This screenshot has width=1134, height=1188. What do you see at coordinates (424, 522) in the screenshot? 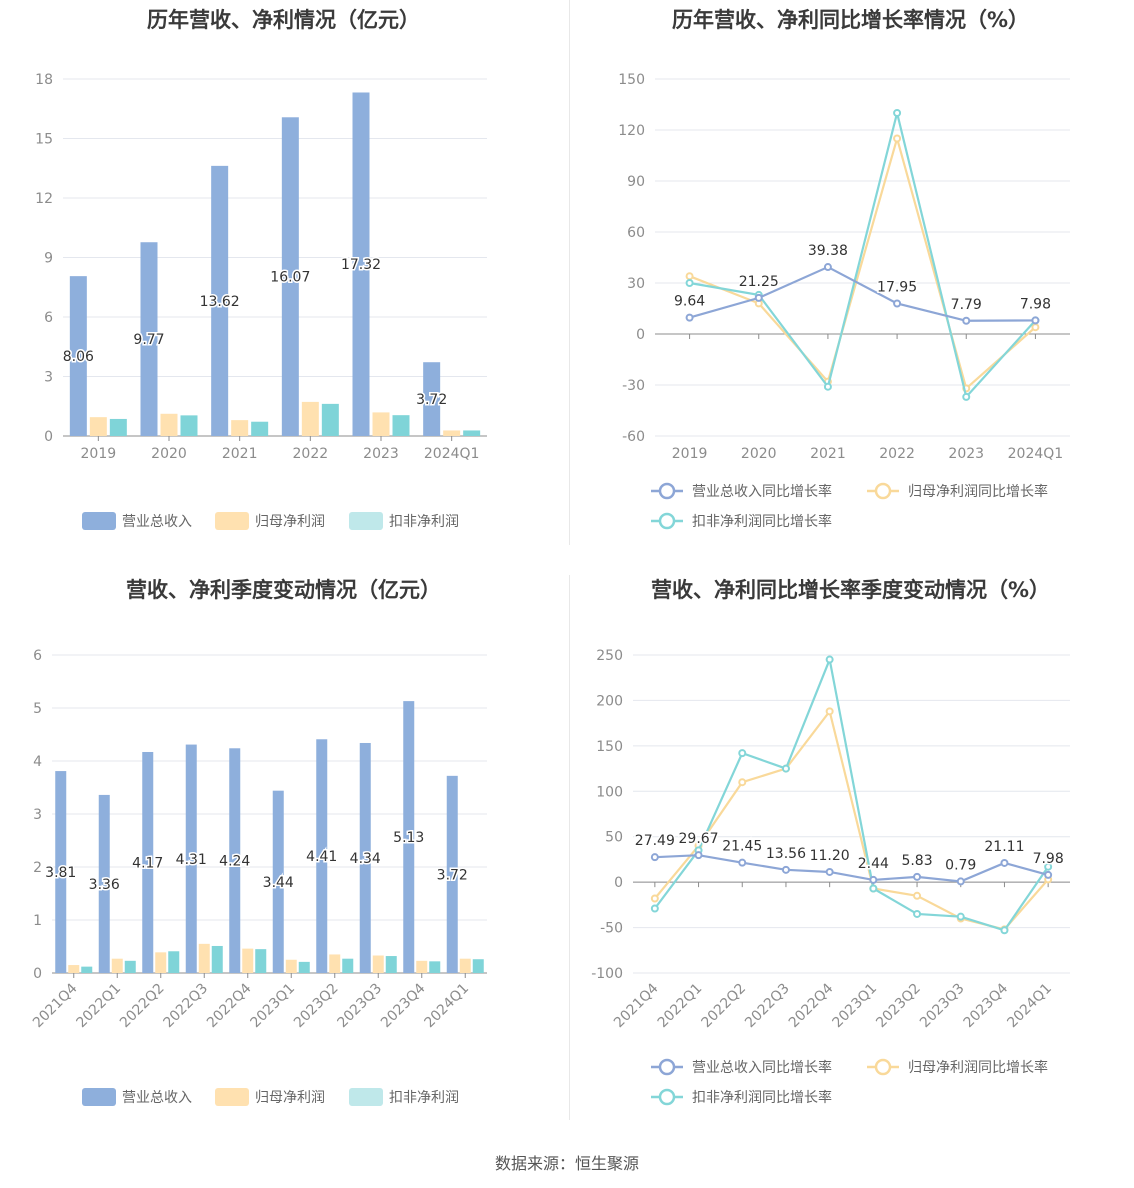
I see `legend-label: 扣非净利润` at bounding box center [424, 522].